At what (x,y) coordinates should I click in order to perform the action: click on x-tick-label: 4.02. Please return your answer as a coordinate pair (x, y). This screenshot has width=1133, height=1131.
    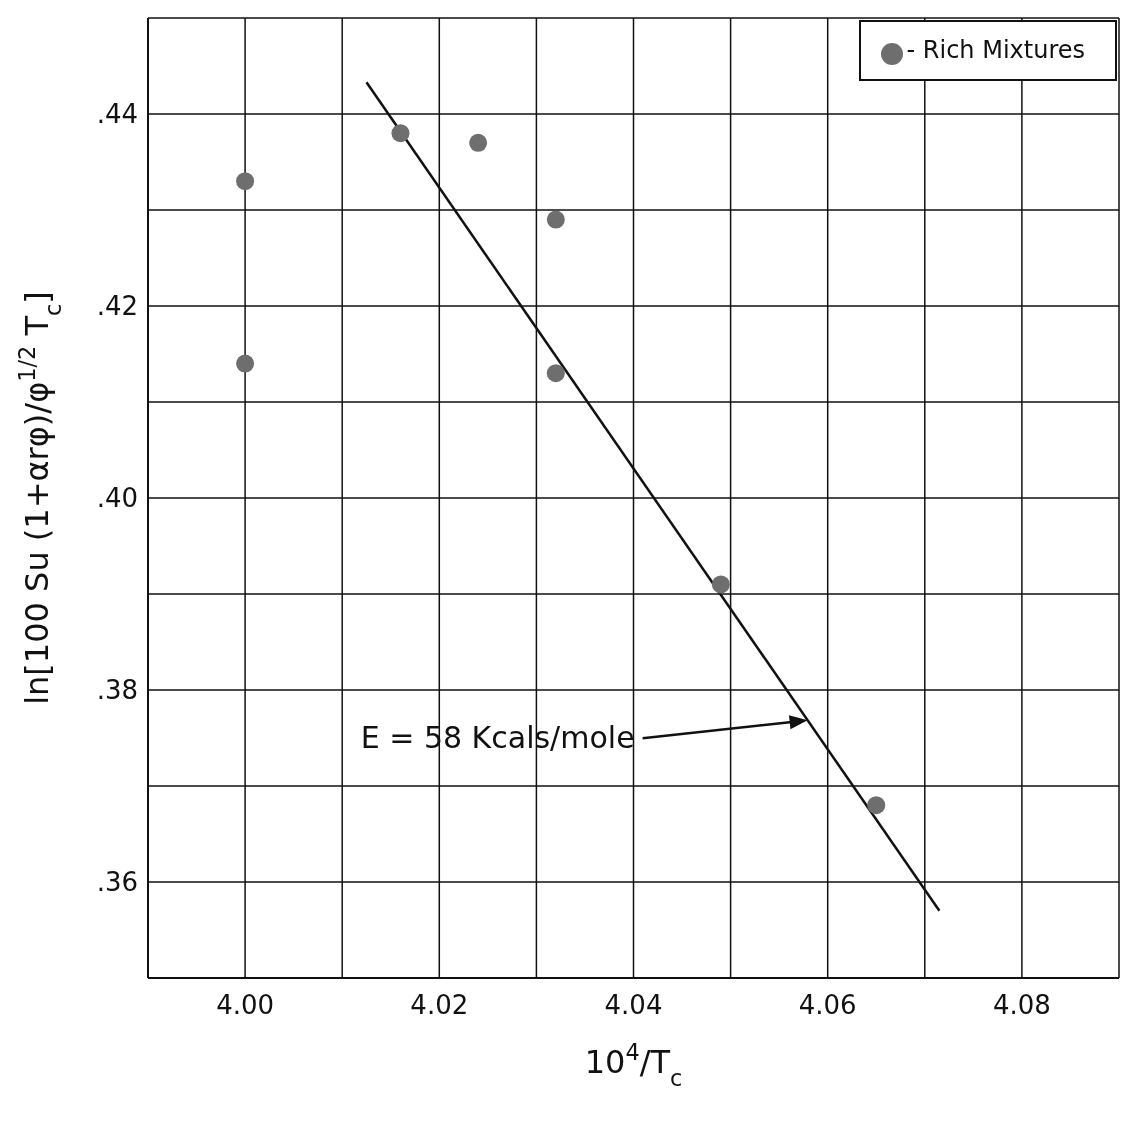
    Looking at the image, I should click on (439, 1005).